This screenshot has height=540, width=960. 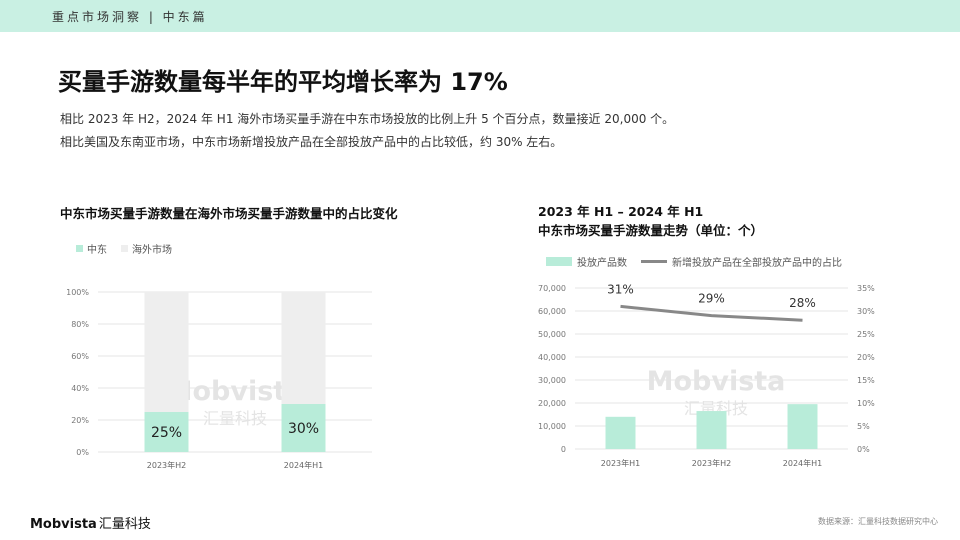 I want to click on y-tick-label: 40%, so click(x=80, y=388).